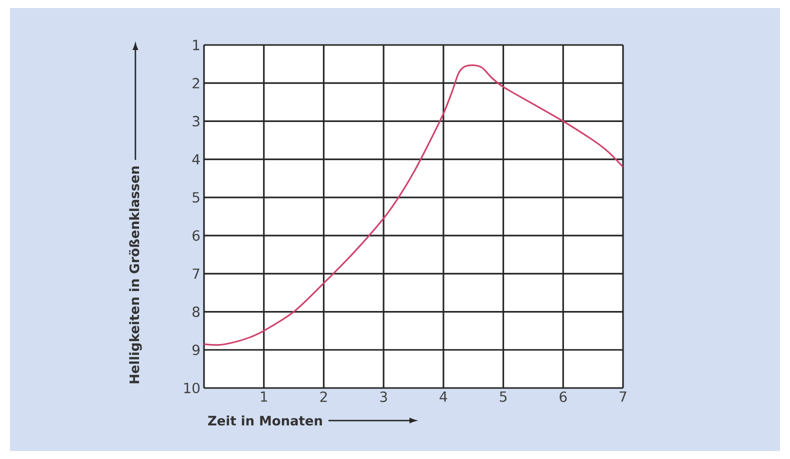  I want to click on y-tick-label: 3, so click(196, 121).